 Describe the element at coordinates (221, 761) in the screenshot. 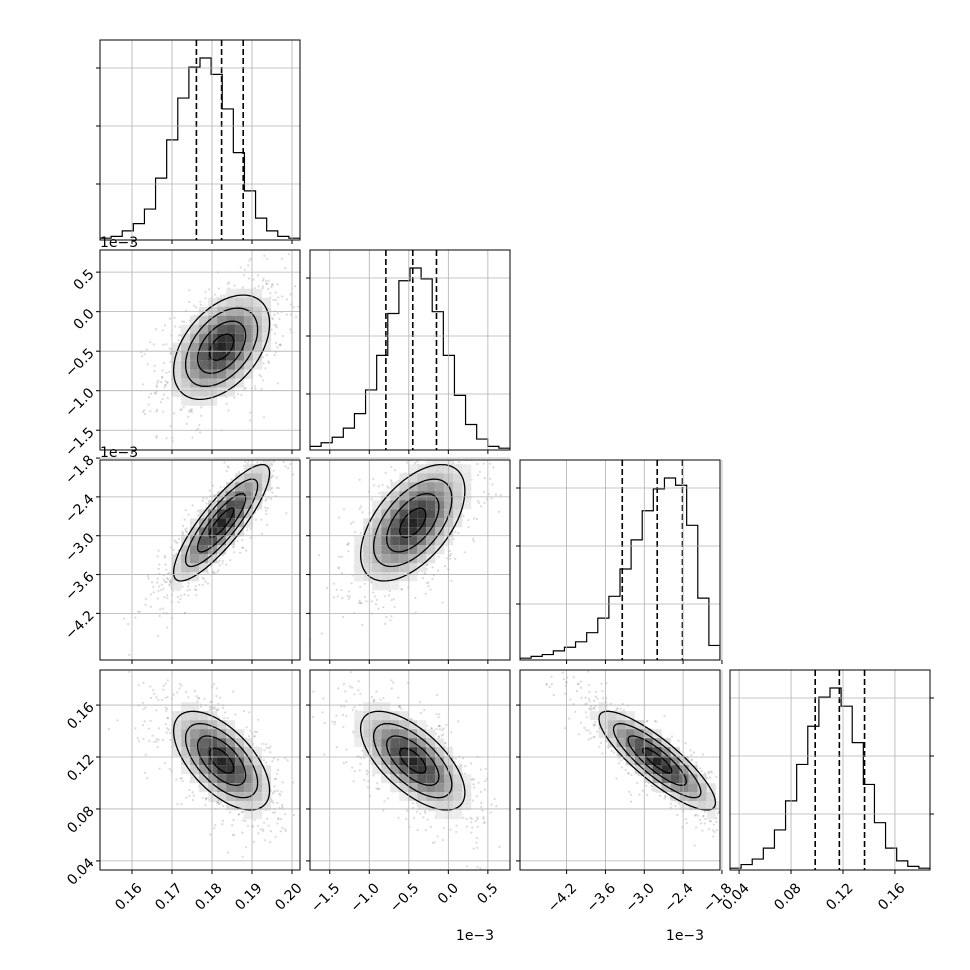

I see `contour-level` at that location.